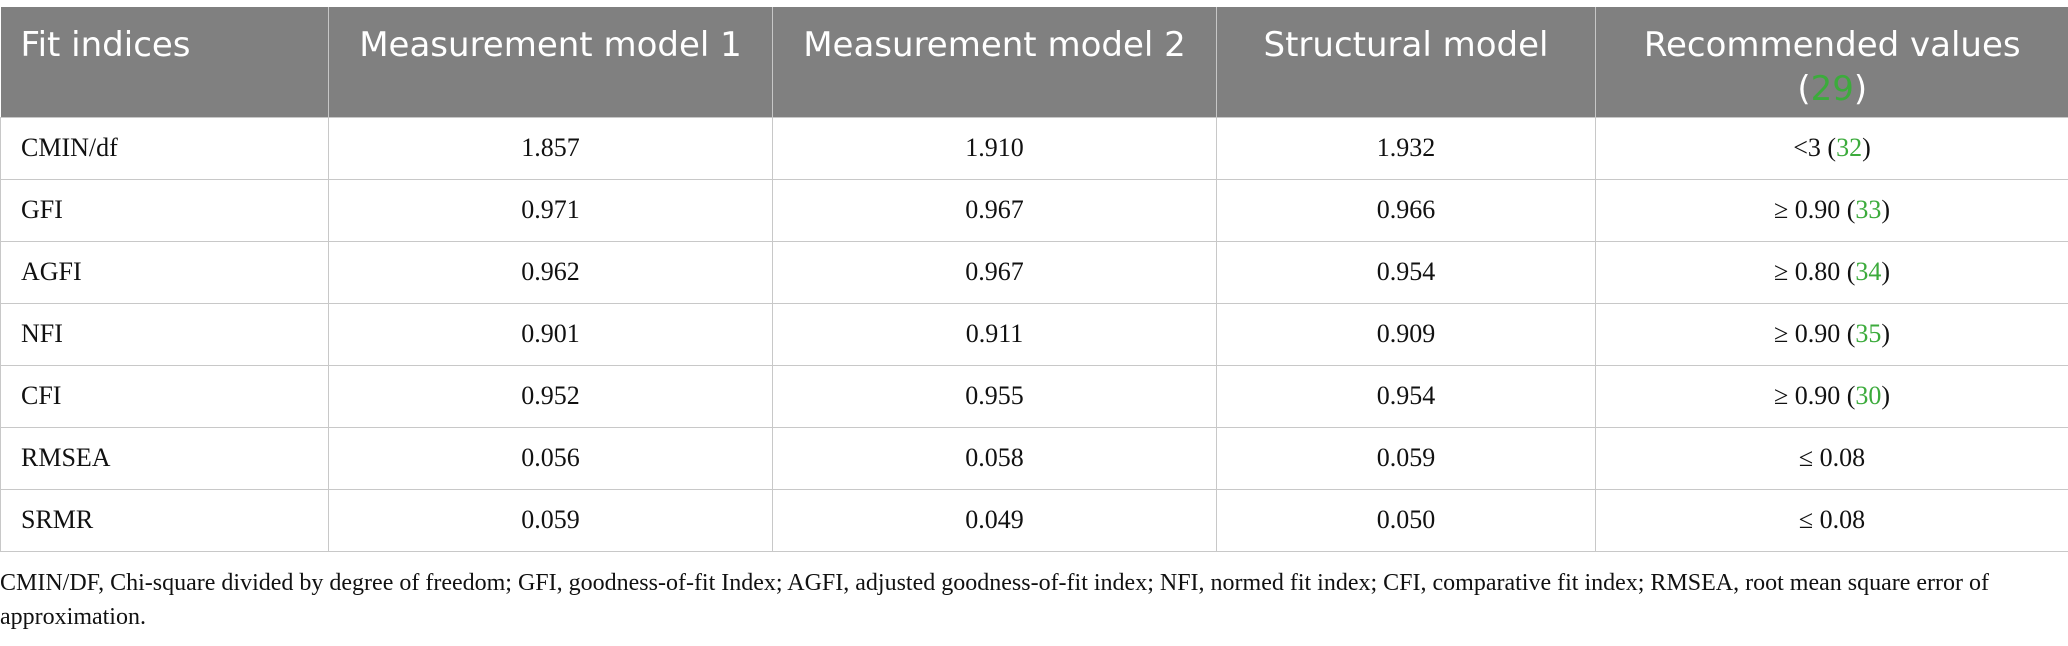 The image size is (2068, 646). What do you see at coordinates (994, 520) in the screenshot?
I see `cell-measurement-model-2: 0.049` at bounding box center [994, 520].